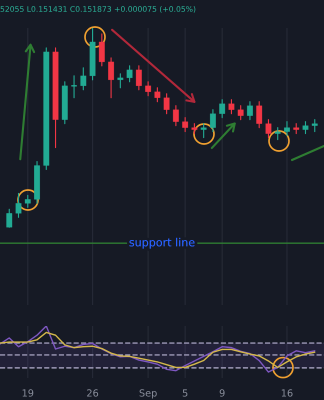 Image resolution: width=324 pixels, height=400 pixels. What do you see at coordinates (287, 393) in the screenshot?
I see `x-tick-label: 16` at bounding box center [287, 393].